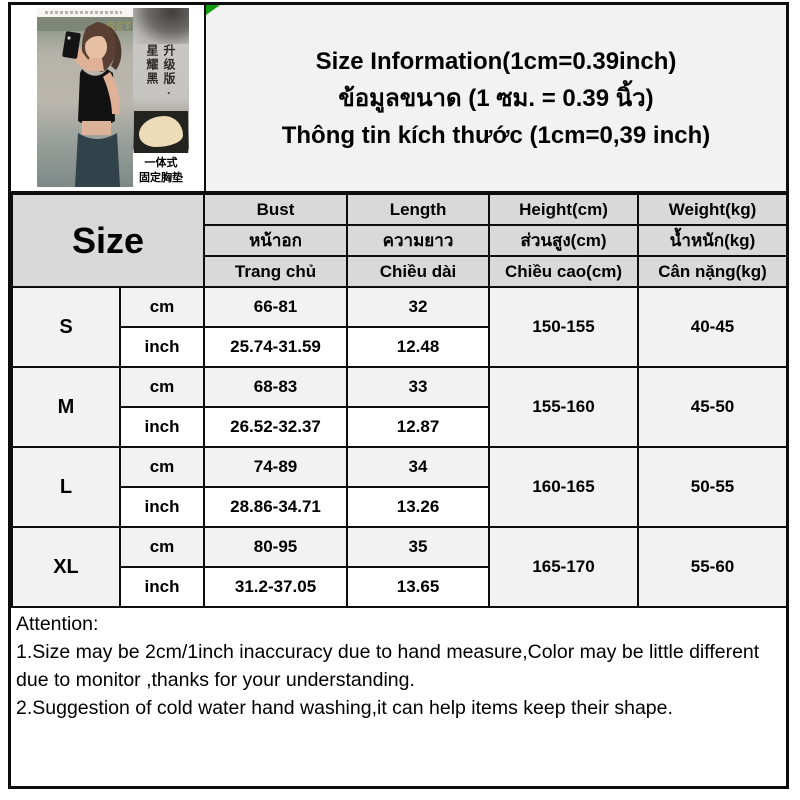 The image size is (800, 800). I want to click on l-height: 160-165, so click(564, 487).